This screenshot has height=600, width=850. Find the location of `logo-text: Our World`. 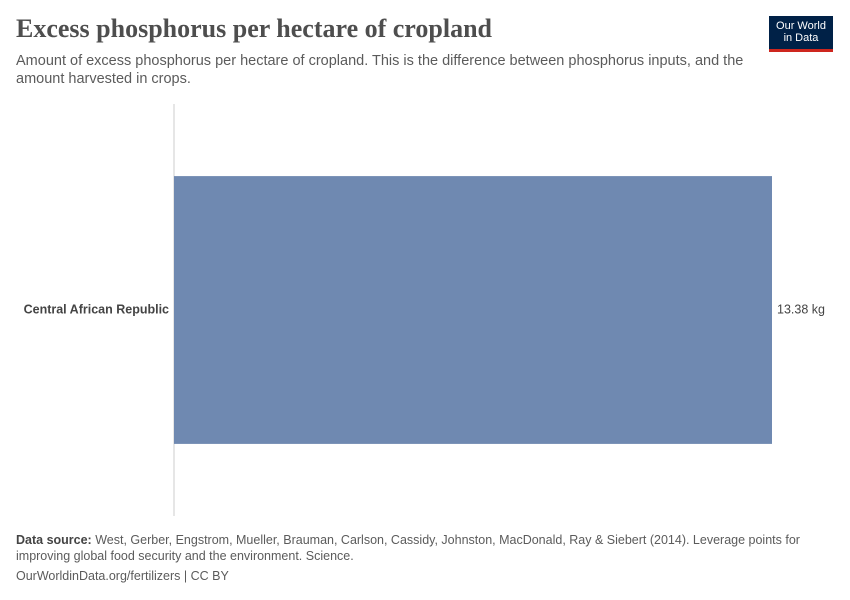

logo-text: Our World is located at coordinates (801, 26).